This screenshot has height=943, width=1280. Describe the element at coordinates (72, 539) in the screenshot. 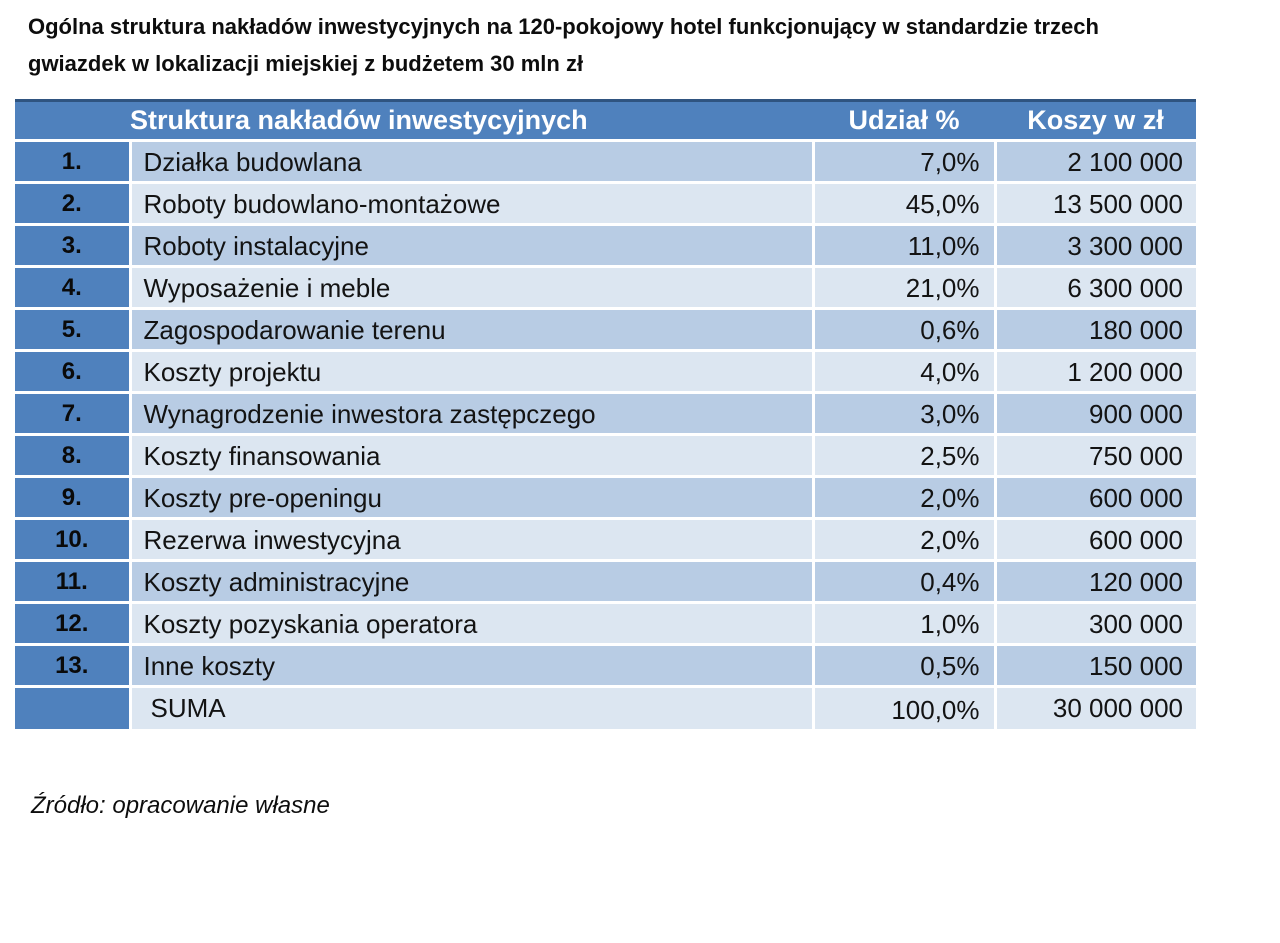

I see `row-number-cell: 10.` at that location.